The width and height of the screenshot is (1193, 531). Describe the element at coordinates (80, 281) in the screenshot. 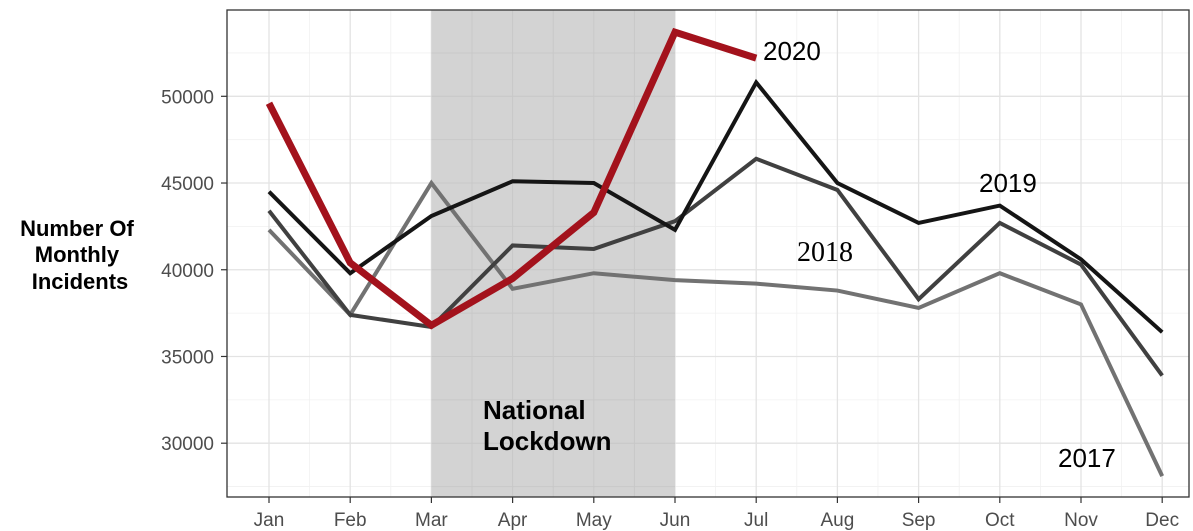

I see `y-axis-title-line-3: Incidents` at that location.